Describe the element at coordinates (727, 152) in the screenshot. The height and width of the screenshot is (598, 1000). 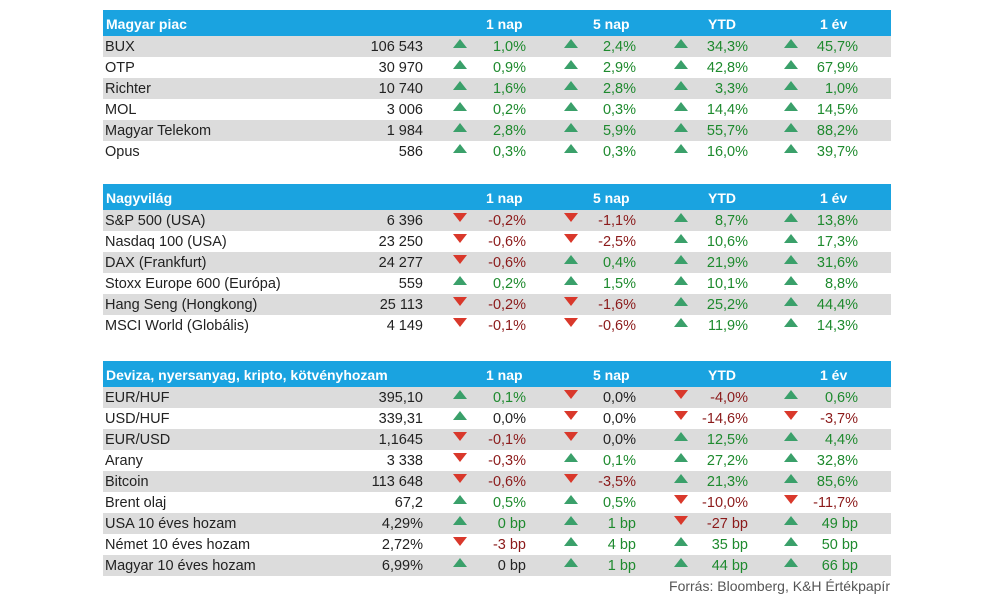
I see `change-ytd: 16,0%` at that location.